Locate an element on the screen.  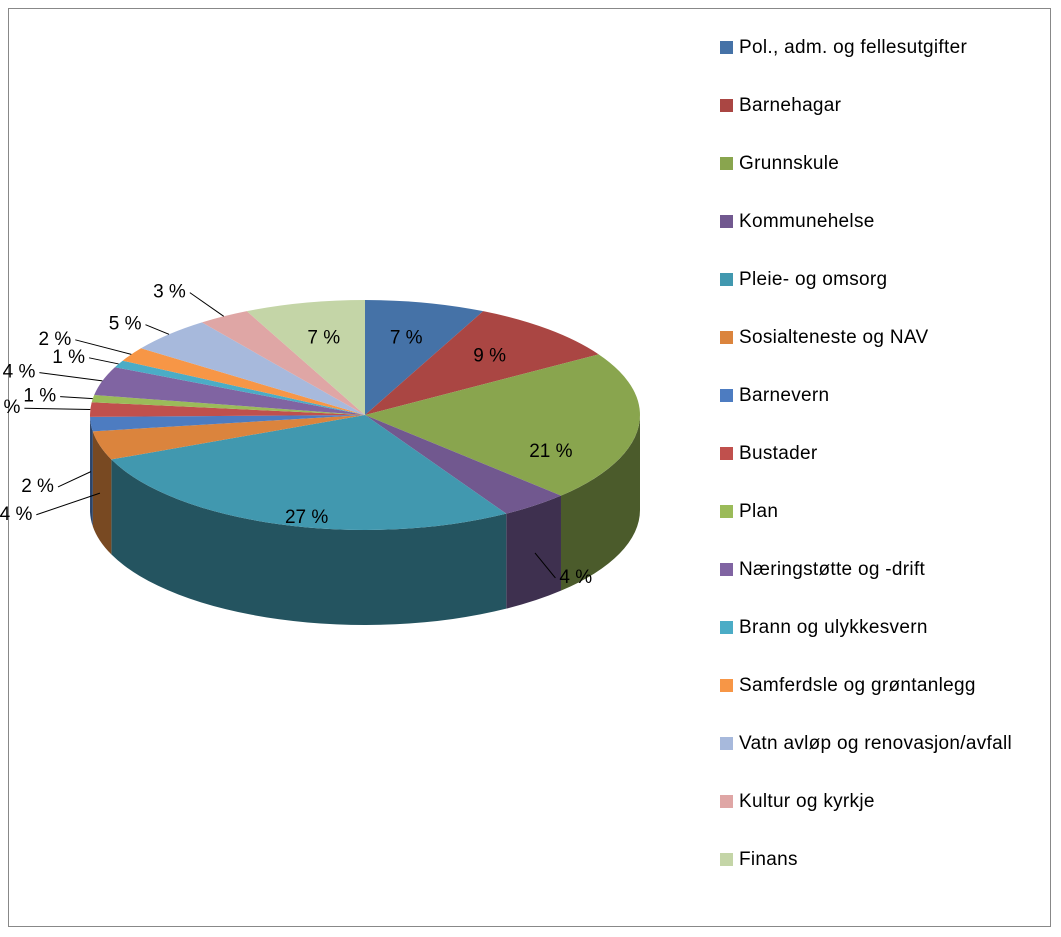
legend-item: Barnevern is located at coordinates (880, 395).